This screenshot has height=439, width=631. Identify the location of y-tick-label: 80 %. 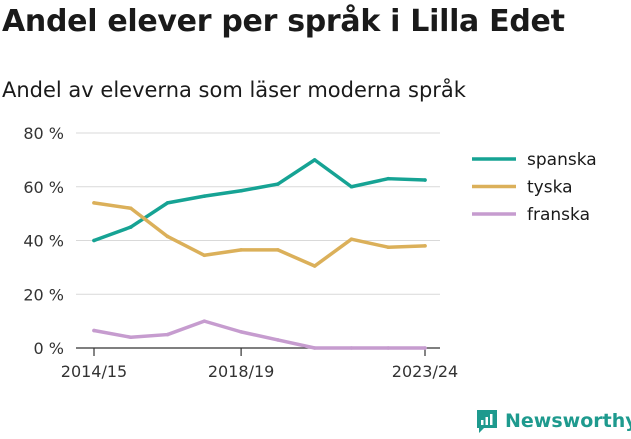
(43, 133).